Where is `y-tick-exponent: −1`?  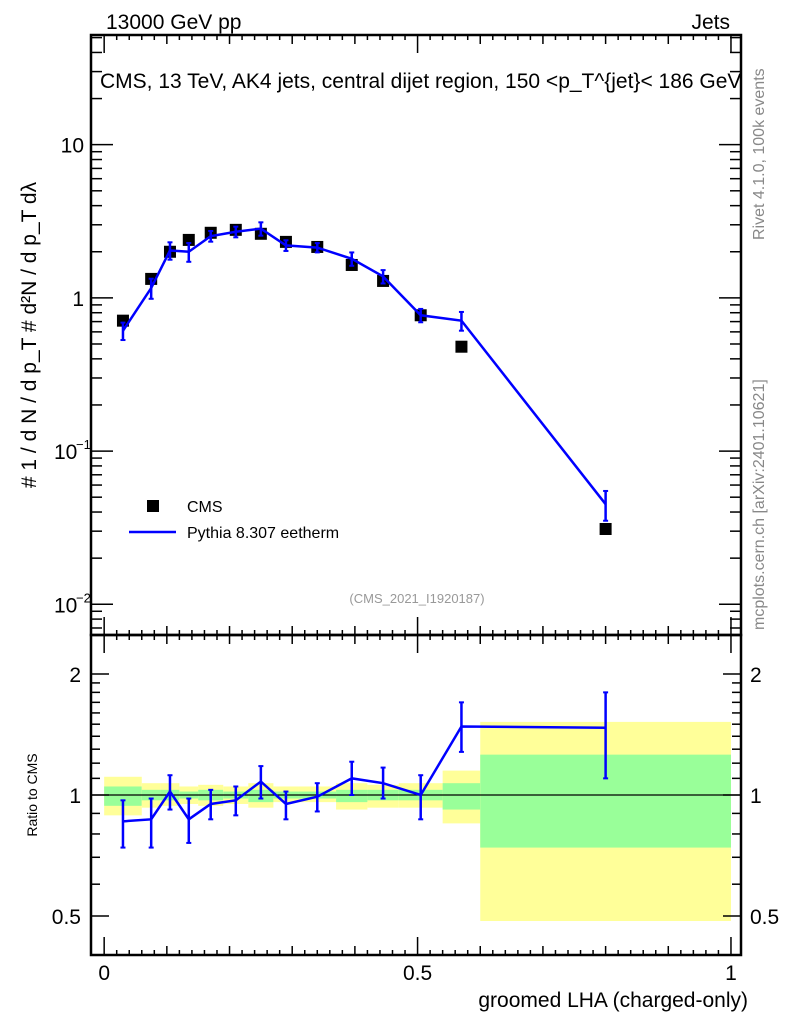
y-tick-exponent: −1 is located at coordinates (83, 444).